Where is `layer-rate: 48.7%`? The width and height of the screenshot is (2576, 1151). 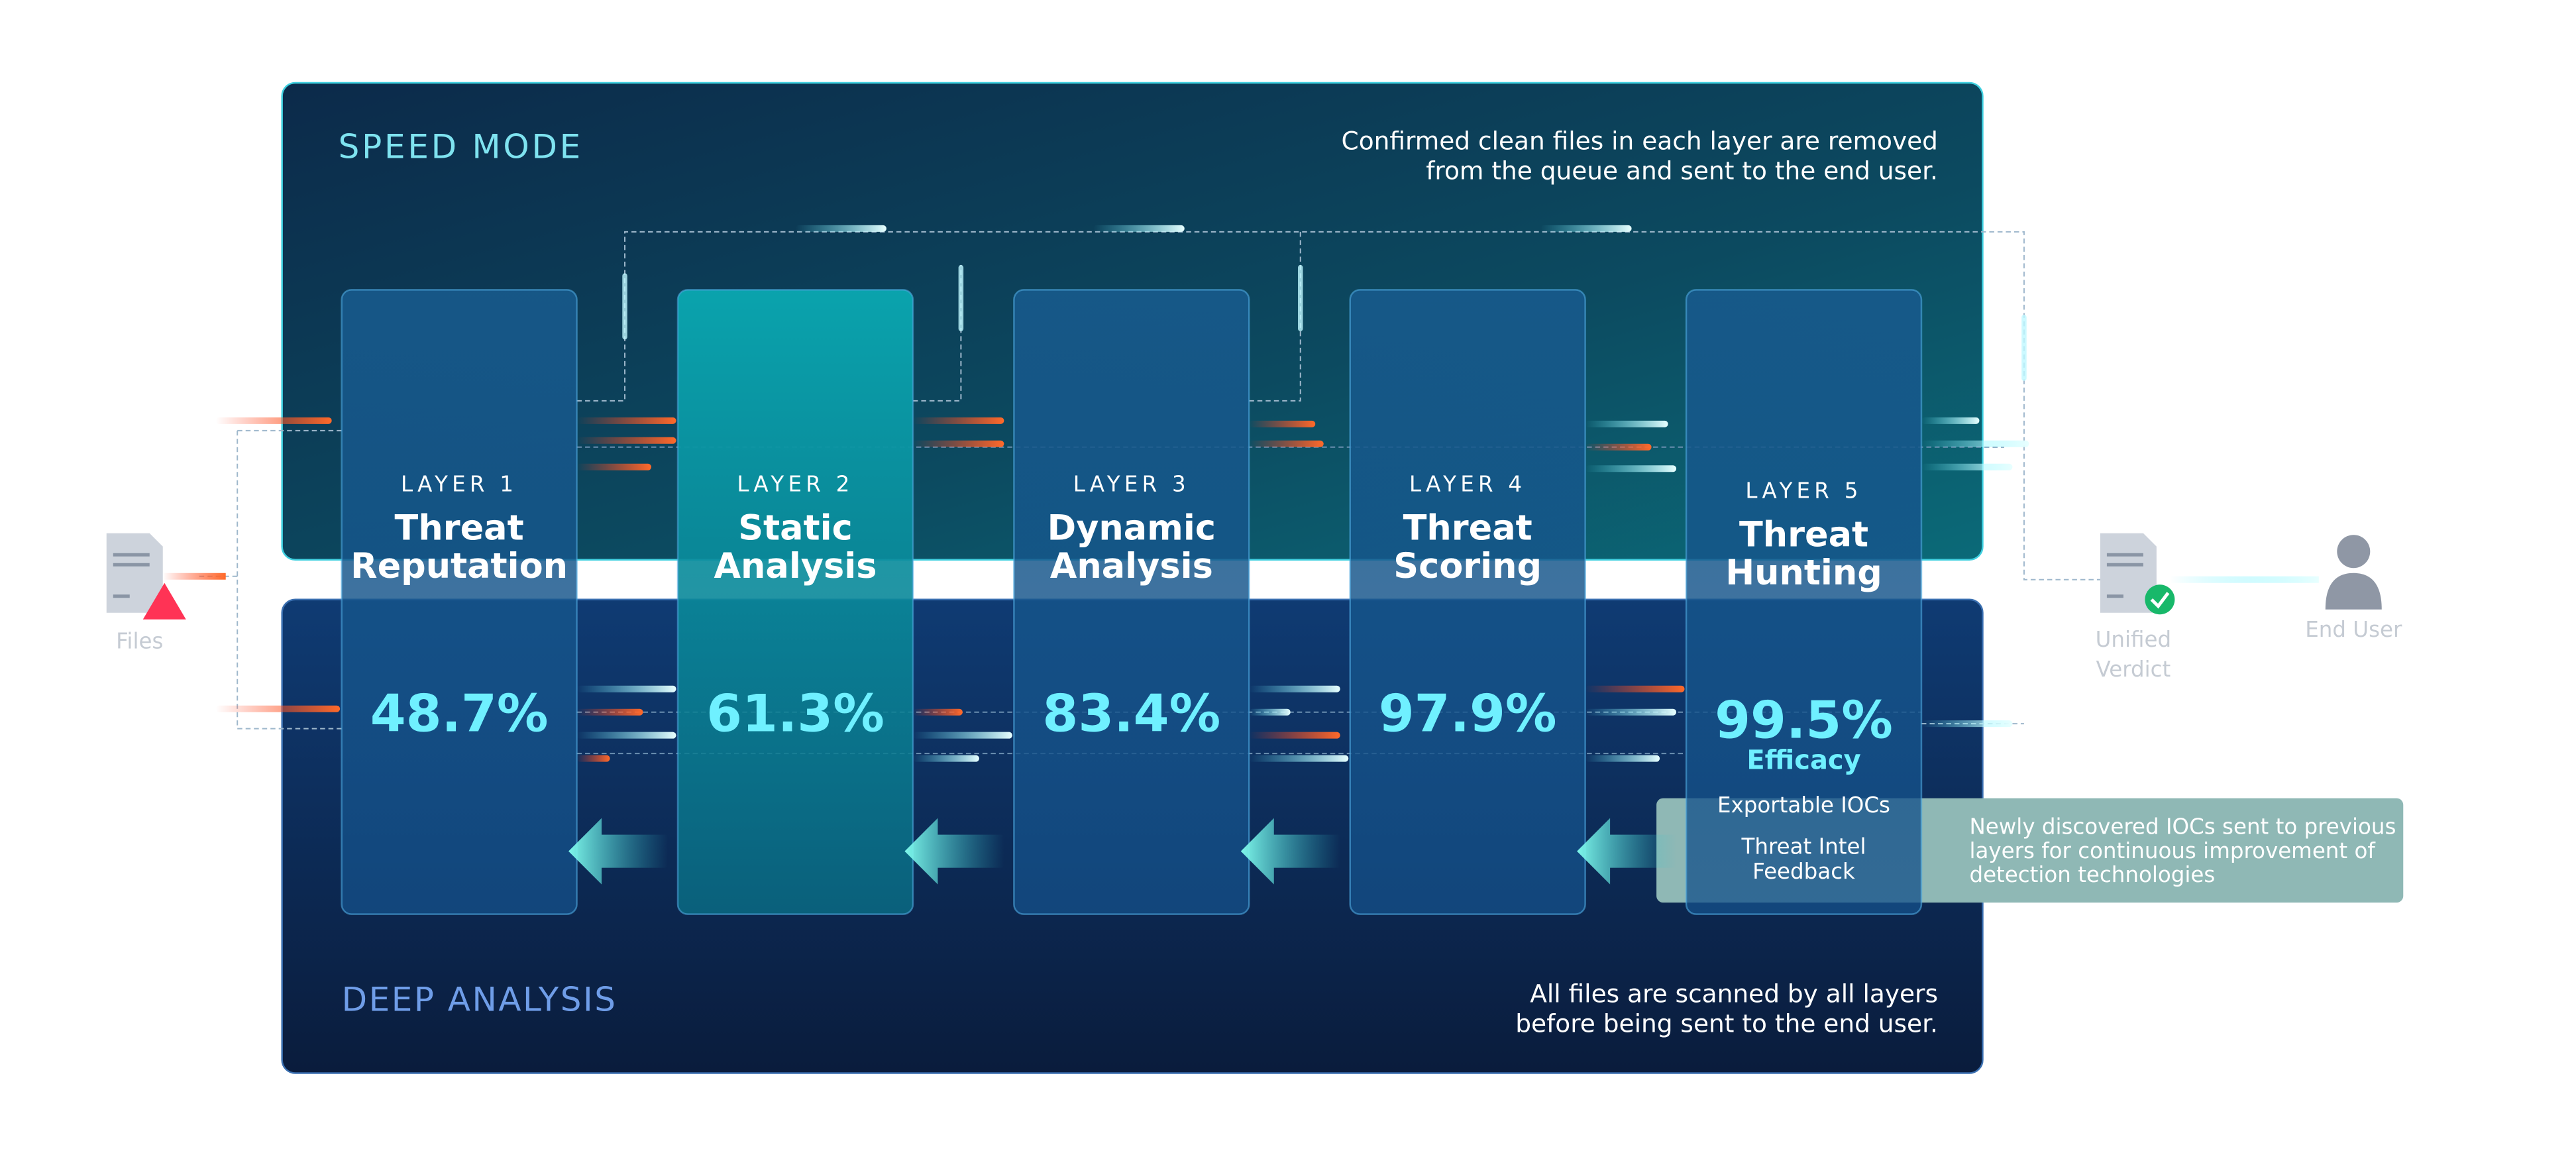 layer-rate: 48.7% is located at coordinates (459, 714).